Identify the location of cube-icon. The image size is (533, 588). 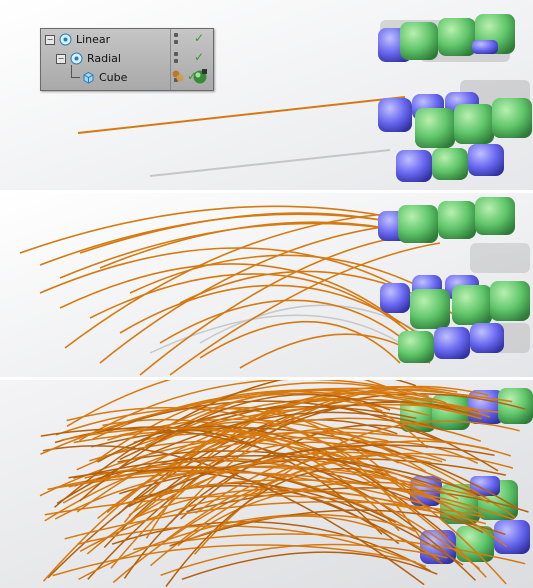
(88, 77).